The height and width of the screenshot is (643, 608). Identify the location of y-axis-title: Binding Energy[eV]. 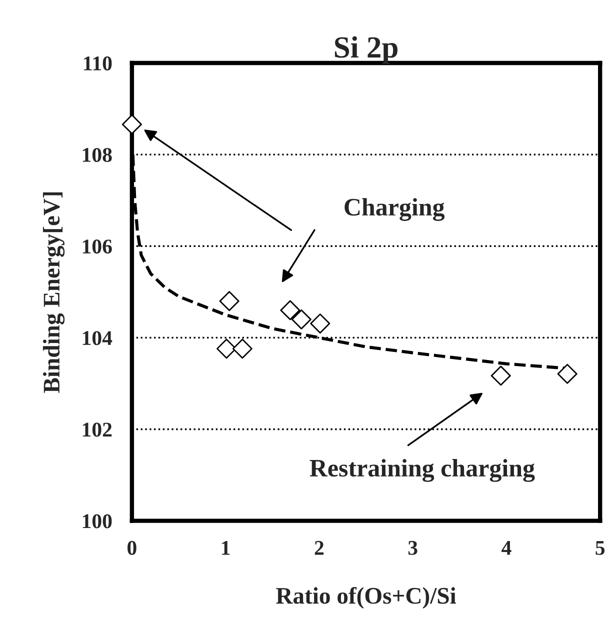
(53, 292).